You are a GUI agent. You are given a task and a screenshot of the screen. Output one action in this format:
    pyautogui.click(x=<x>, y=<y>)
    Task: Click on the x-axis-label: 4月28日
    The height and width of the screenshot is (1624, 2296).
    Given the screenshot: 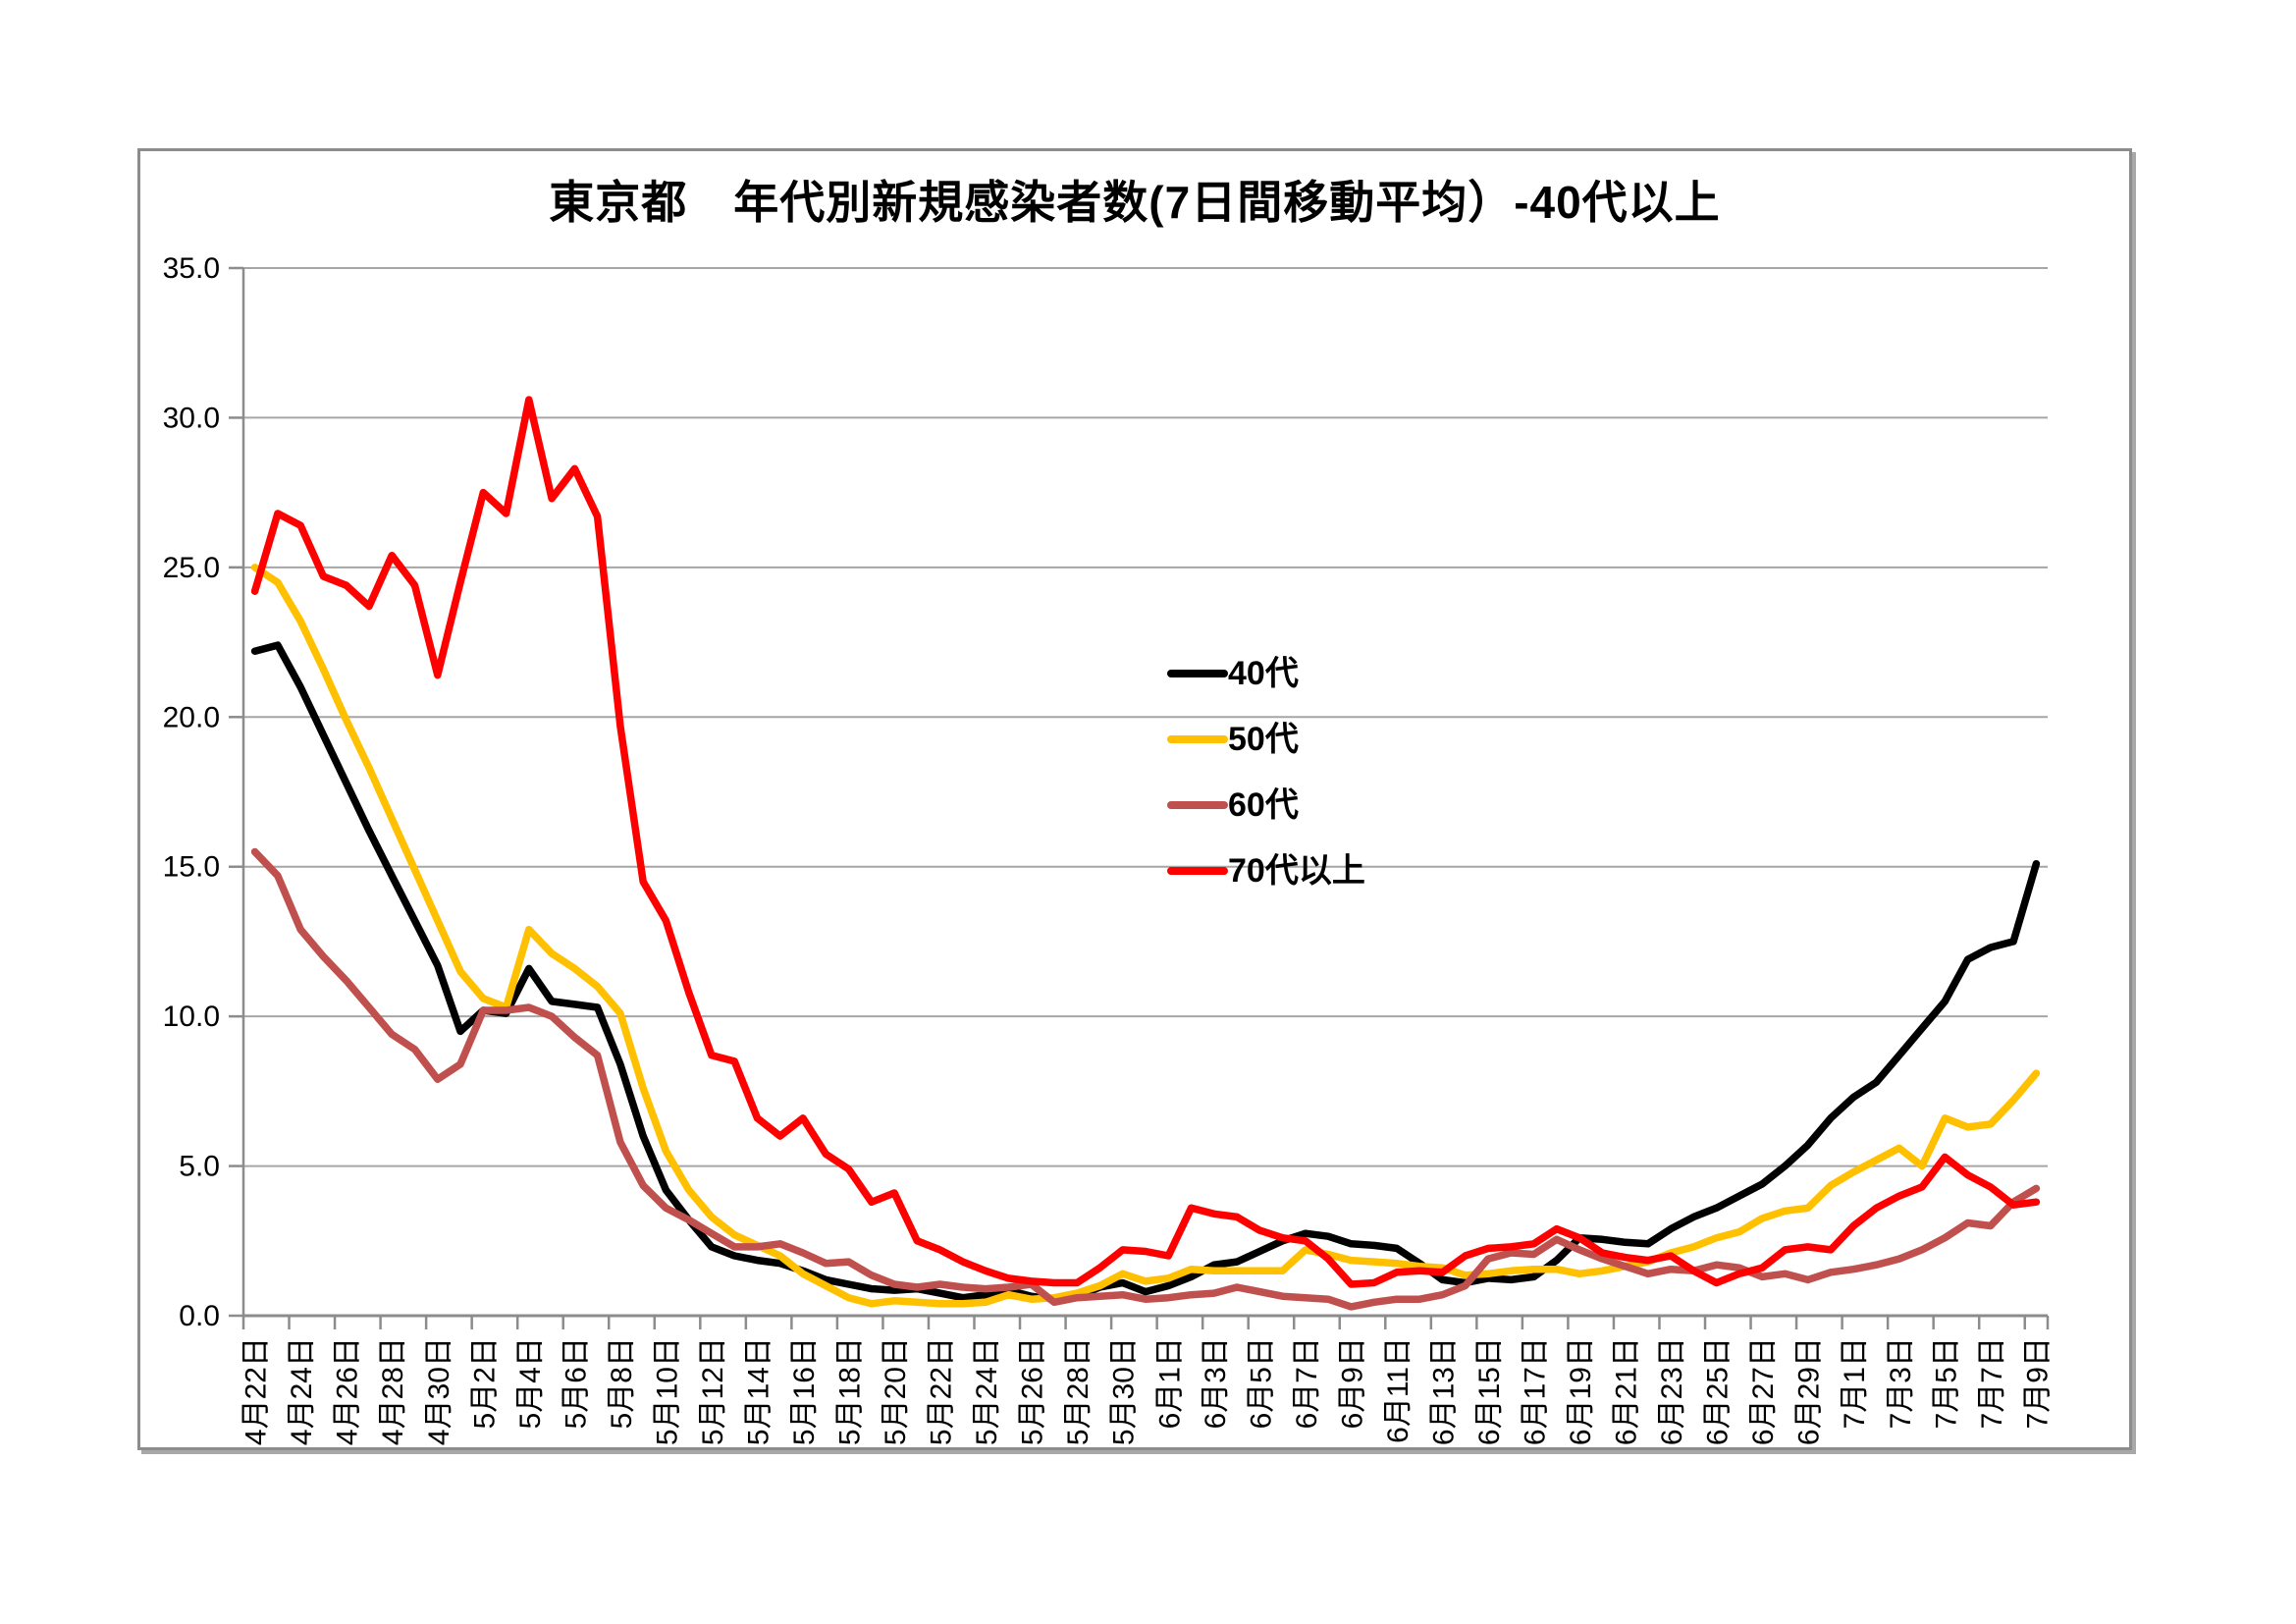 What is the action you would take?
    pyautogui.click(x=393, y=1391)
    